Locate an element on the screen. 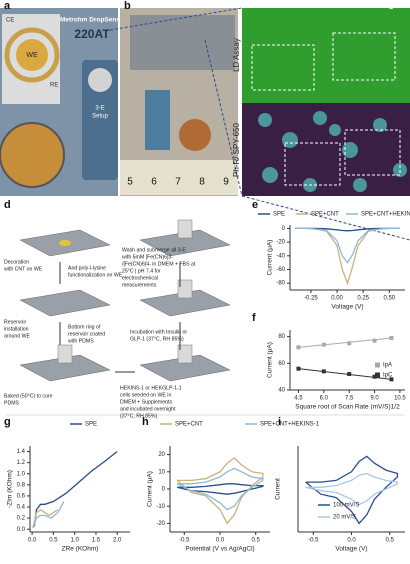 Image resolution: width=410 pixels, height=564 pixels. schematic-slabs is located at coordinates (125, 305).